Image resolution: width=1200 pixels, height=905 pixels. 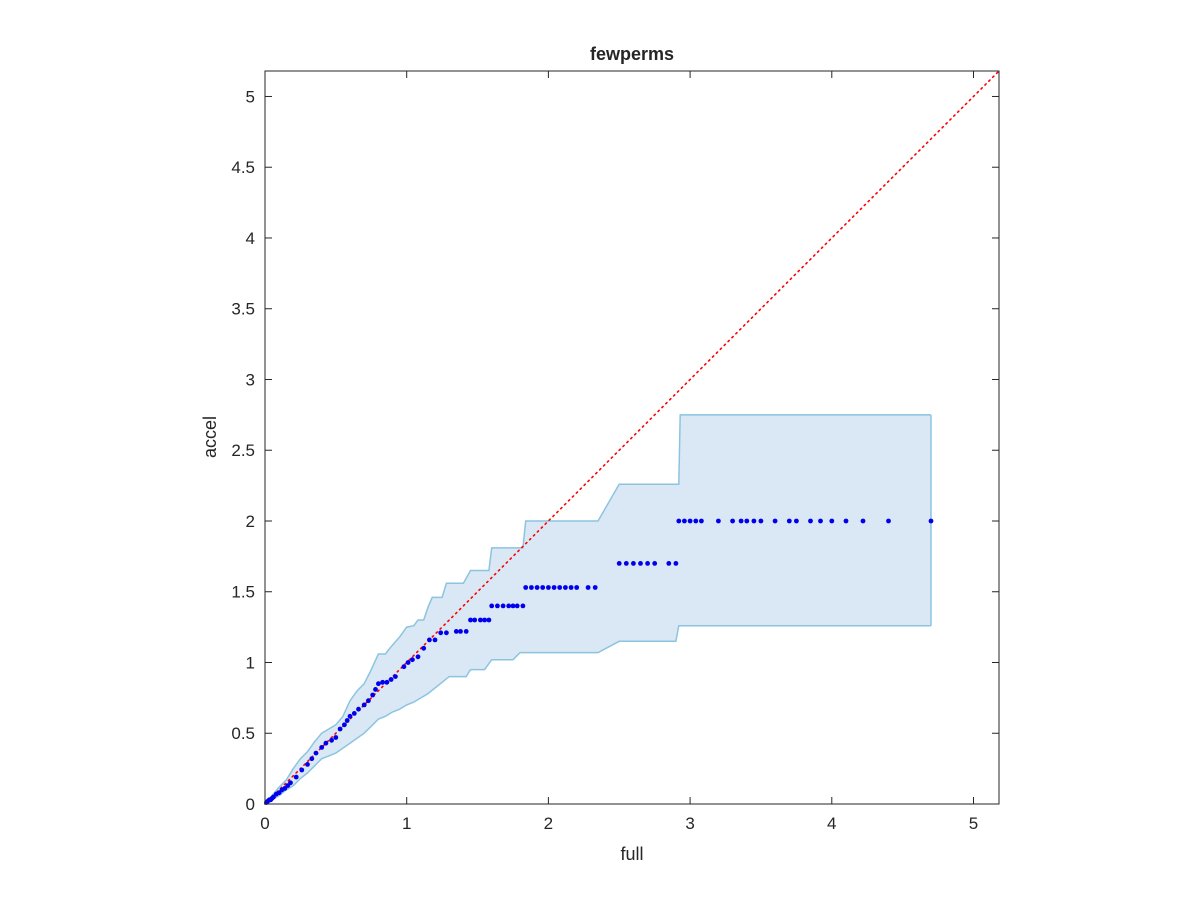 What do you see at coordinates (632, 54) in the screenshot?
I see `chart-title: fewperms` at bounding box center [632, 54].